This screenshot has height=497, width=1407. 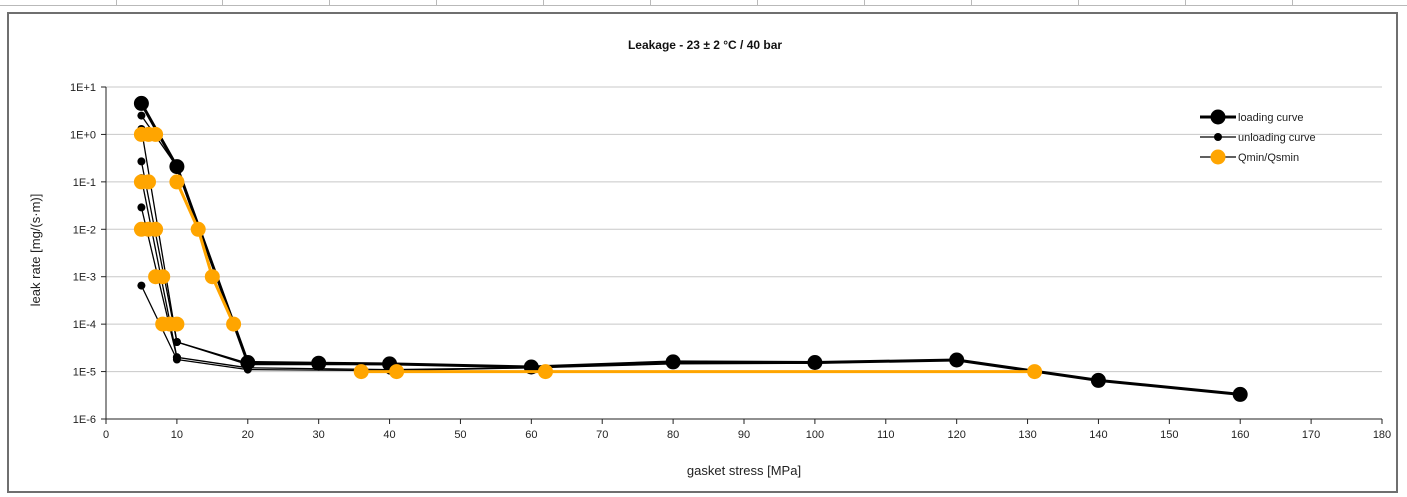 I want to click on tick-label-y: 1E+1, so click(x=83, y=88).